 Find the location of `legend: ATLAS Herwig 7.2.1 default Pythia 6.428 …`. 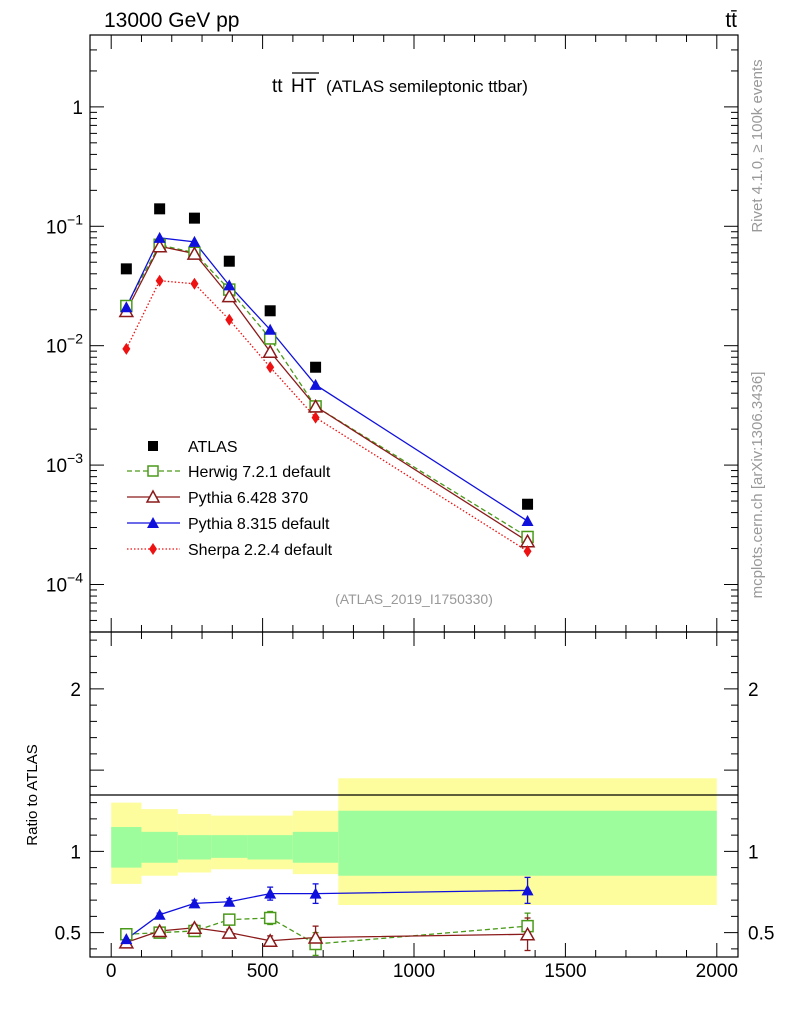

legend: ATLAS Herwig 7.2.1 default Pythia 6.428 … is located at coordinates (230, 499).